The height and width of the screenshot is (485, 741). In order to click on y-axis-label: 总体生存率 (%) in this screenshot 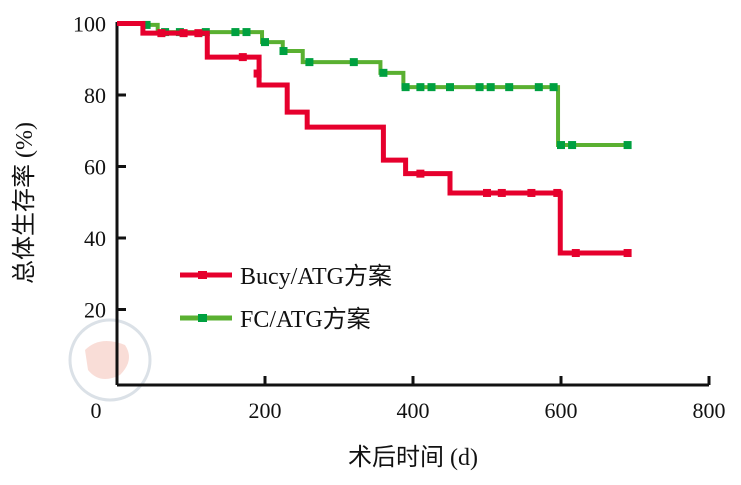, I will do `click(24, 203)`.